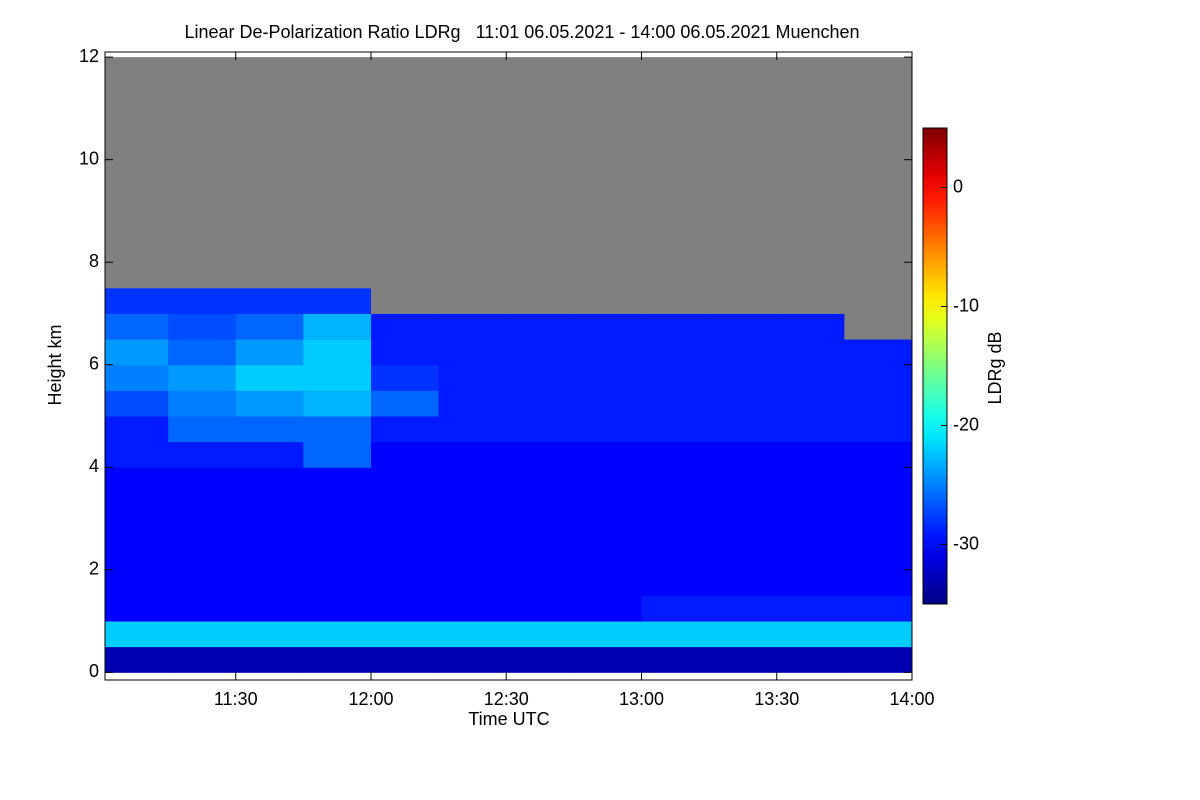  What do you see at coordinates (508, 719) in the screenshot?
I see `x-axis-label: Time UTC` at bounding box center [508, 719].